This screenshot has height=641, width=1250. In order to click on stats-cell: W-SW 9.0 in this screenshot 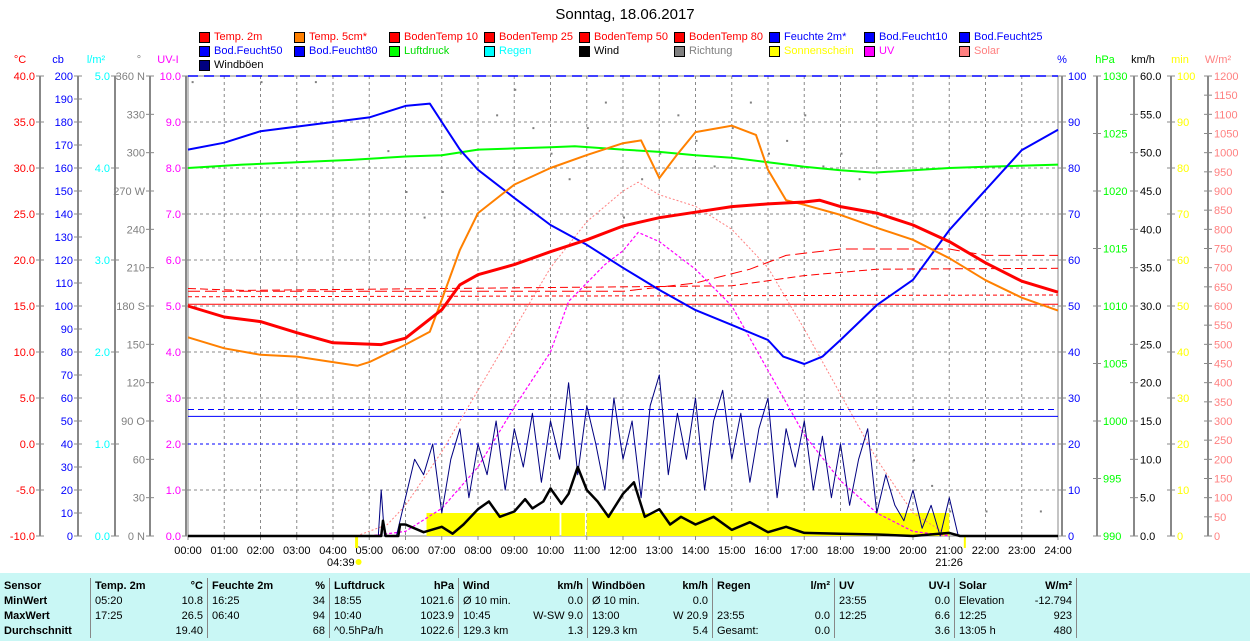, I will do `click(553, 615)`.